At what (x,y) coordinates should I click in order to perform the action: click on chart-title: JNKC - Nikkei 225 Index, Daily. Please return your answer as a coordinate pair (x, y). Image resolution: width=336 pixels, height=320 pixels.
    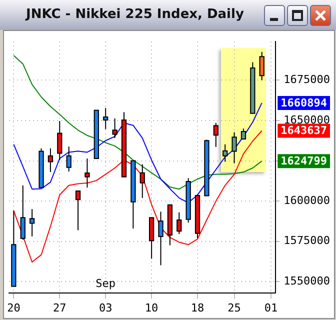
    Looking at the image, I should click on (135, 14).